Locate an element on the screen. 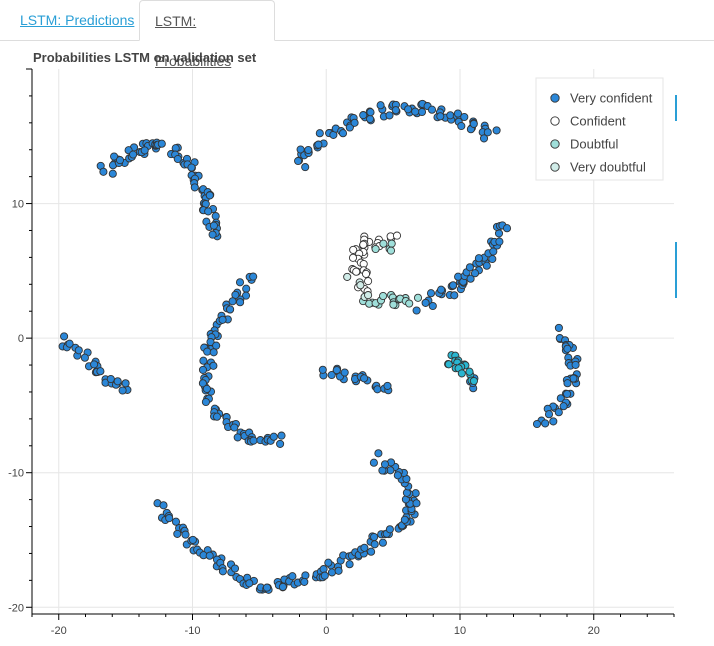  y-tick-label: -20 is located at coordinates (16, 608).